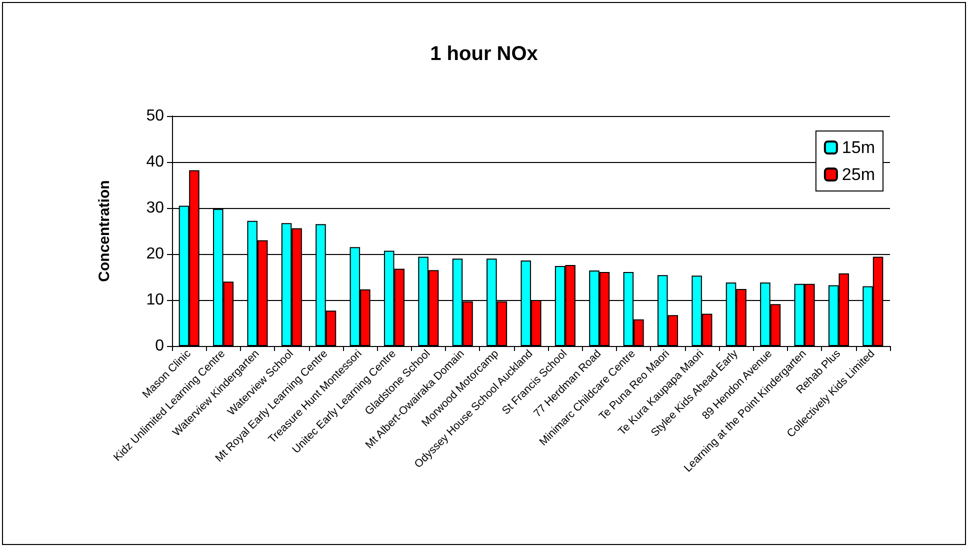 This screenshot has width=968, height=547. I want to click on legend-label: 25m, so click(859, 174).